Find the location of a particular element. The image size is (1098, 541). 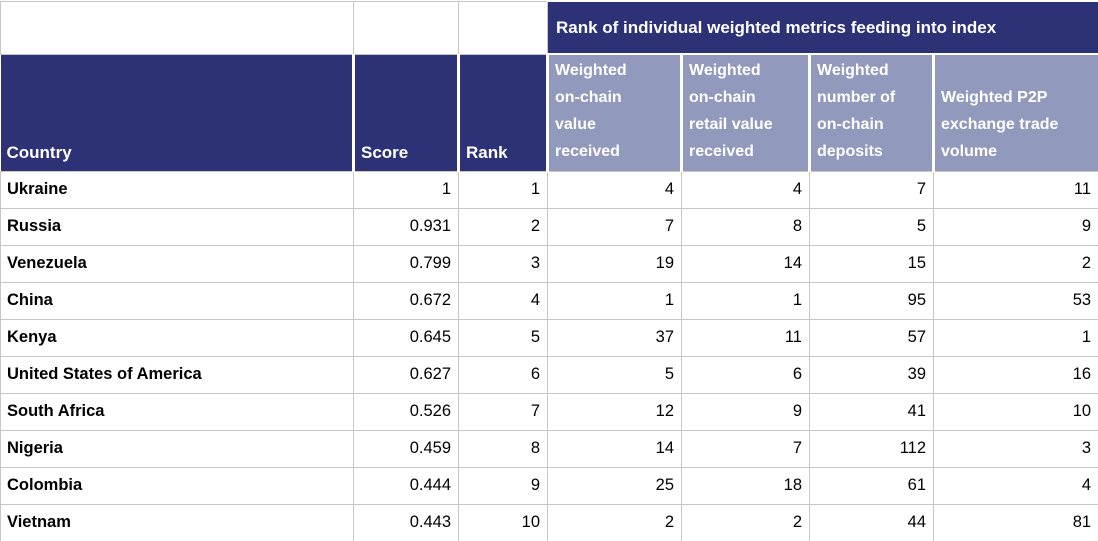

country-cell: United States of America is located at coordinates (177, 374).